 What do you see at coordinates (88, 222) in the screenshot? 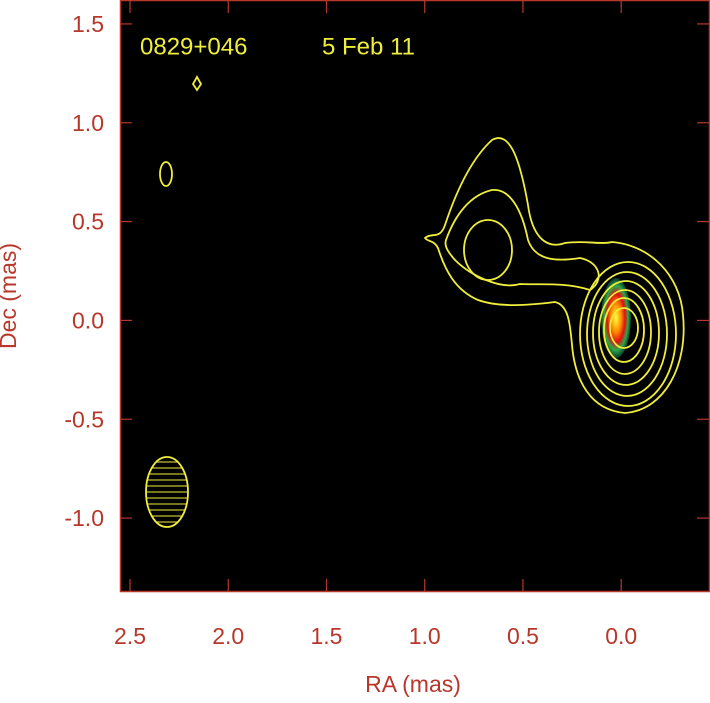
I see `y-tick-label: 0.5` at bounding box center [88, 222].